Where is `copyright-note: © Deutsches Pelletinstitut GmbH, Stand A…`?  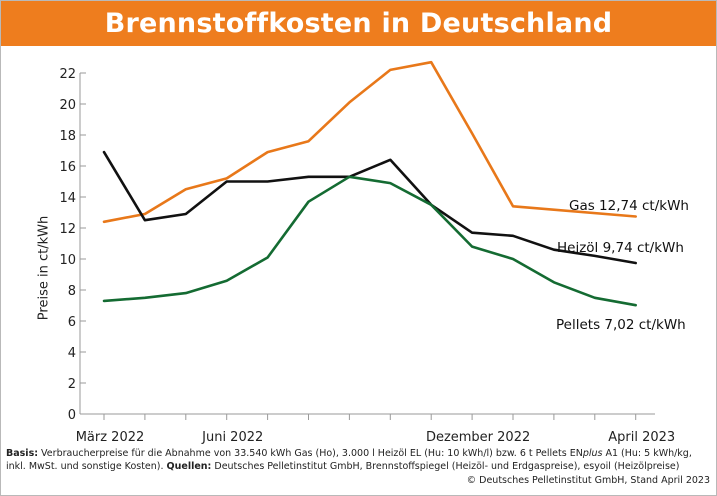
copyright-note: © Deutsches Pelletinstitut GmbH, Stand A… is located at coordinates (588, 480).